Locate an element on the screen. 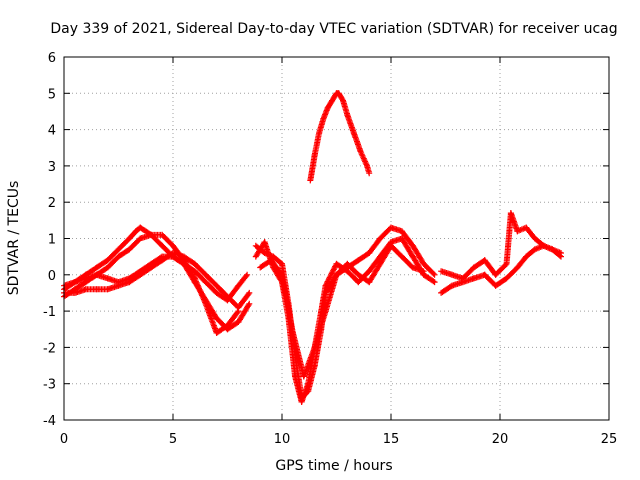 This screenshot has height=480, width=640. y-tick-label: -2 is located at coordinates (49, 348).